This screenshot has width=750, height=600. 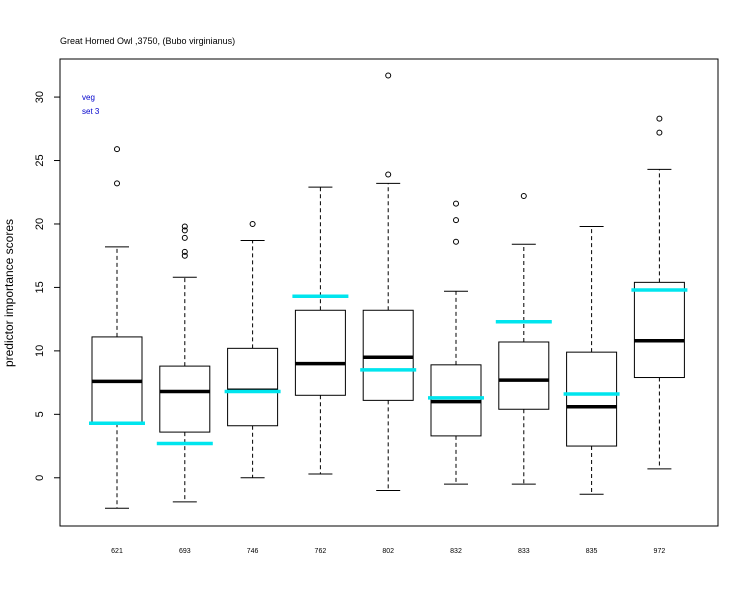 What do you see at coordinates (40, 160) in the screenshot?
I see `y-tick-label: 25` at bounding box center [40, 160].